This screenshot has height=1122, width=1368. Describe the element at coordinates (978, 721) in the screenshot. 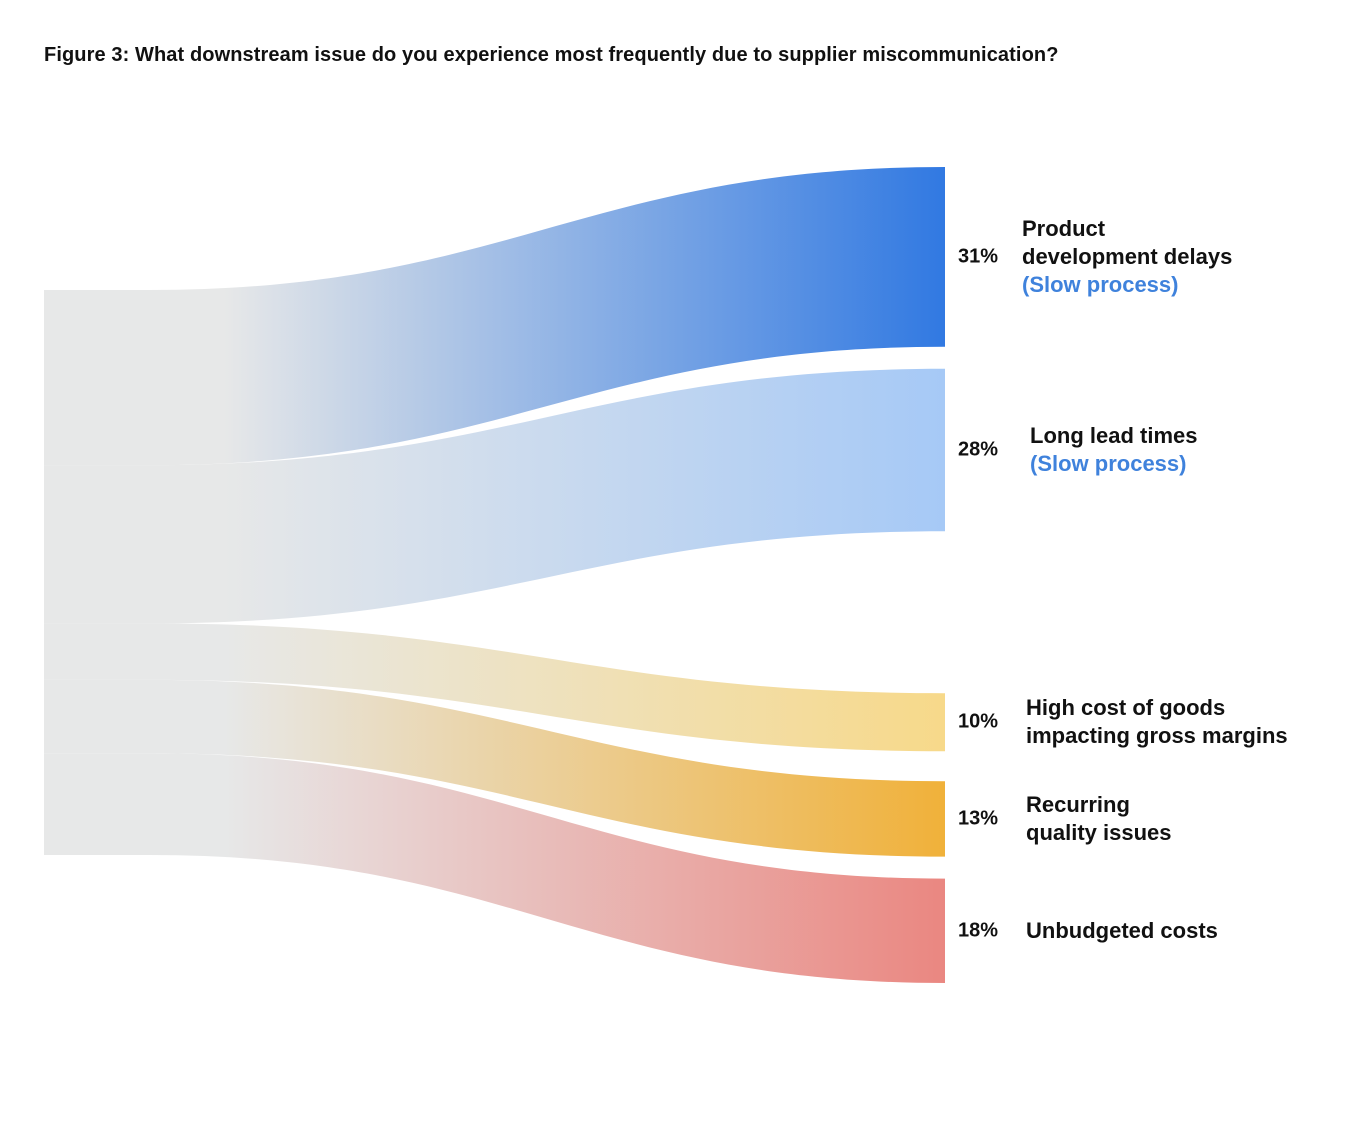

I see `pct-label-high-cost-of-goods: 10%` at that location.